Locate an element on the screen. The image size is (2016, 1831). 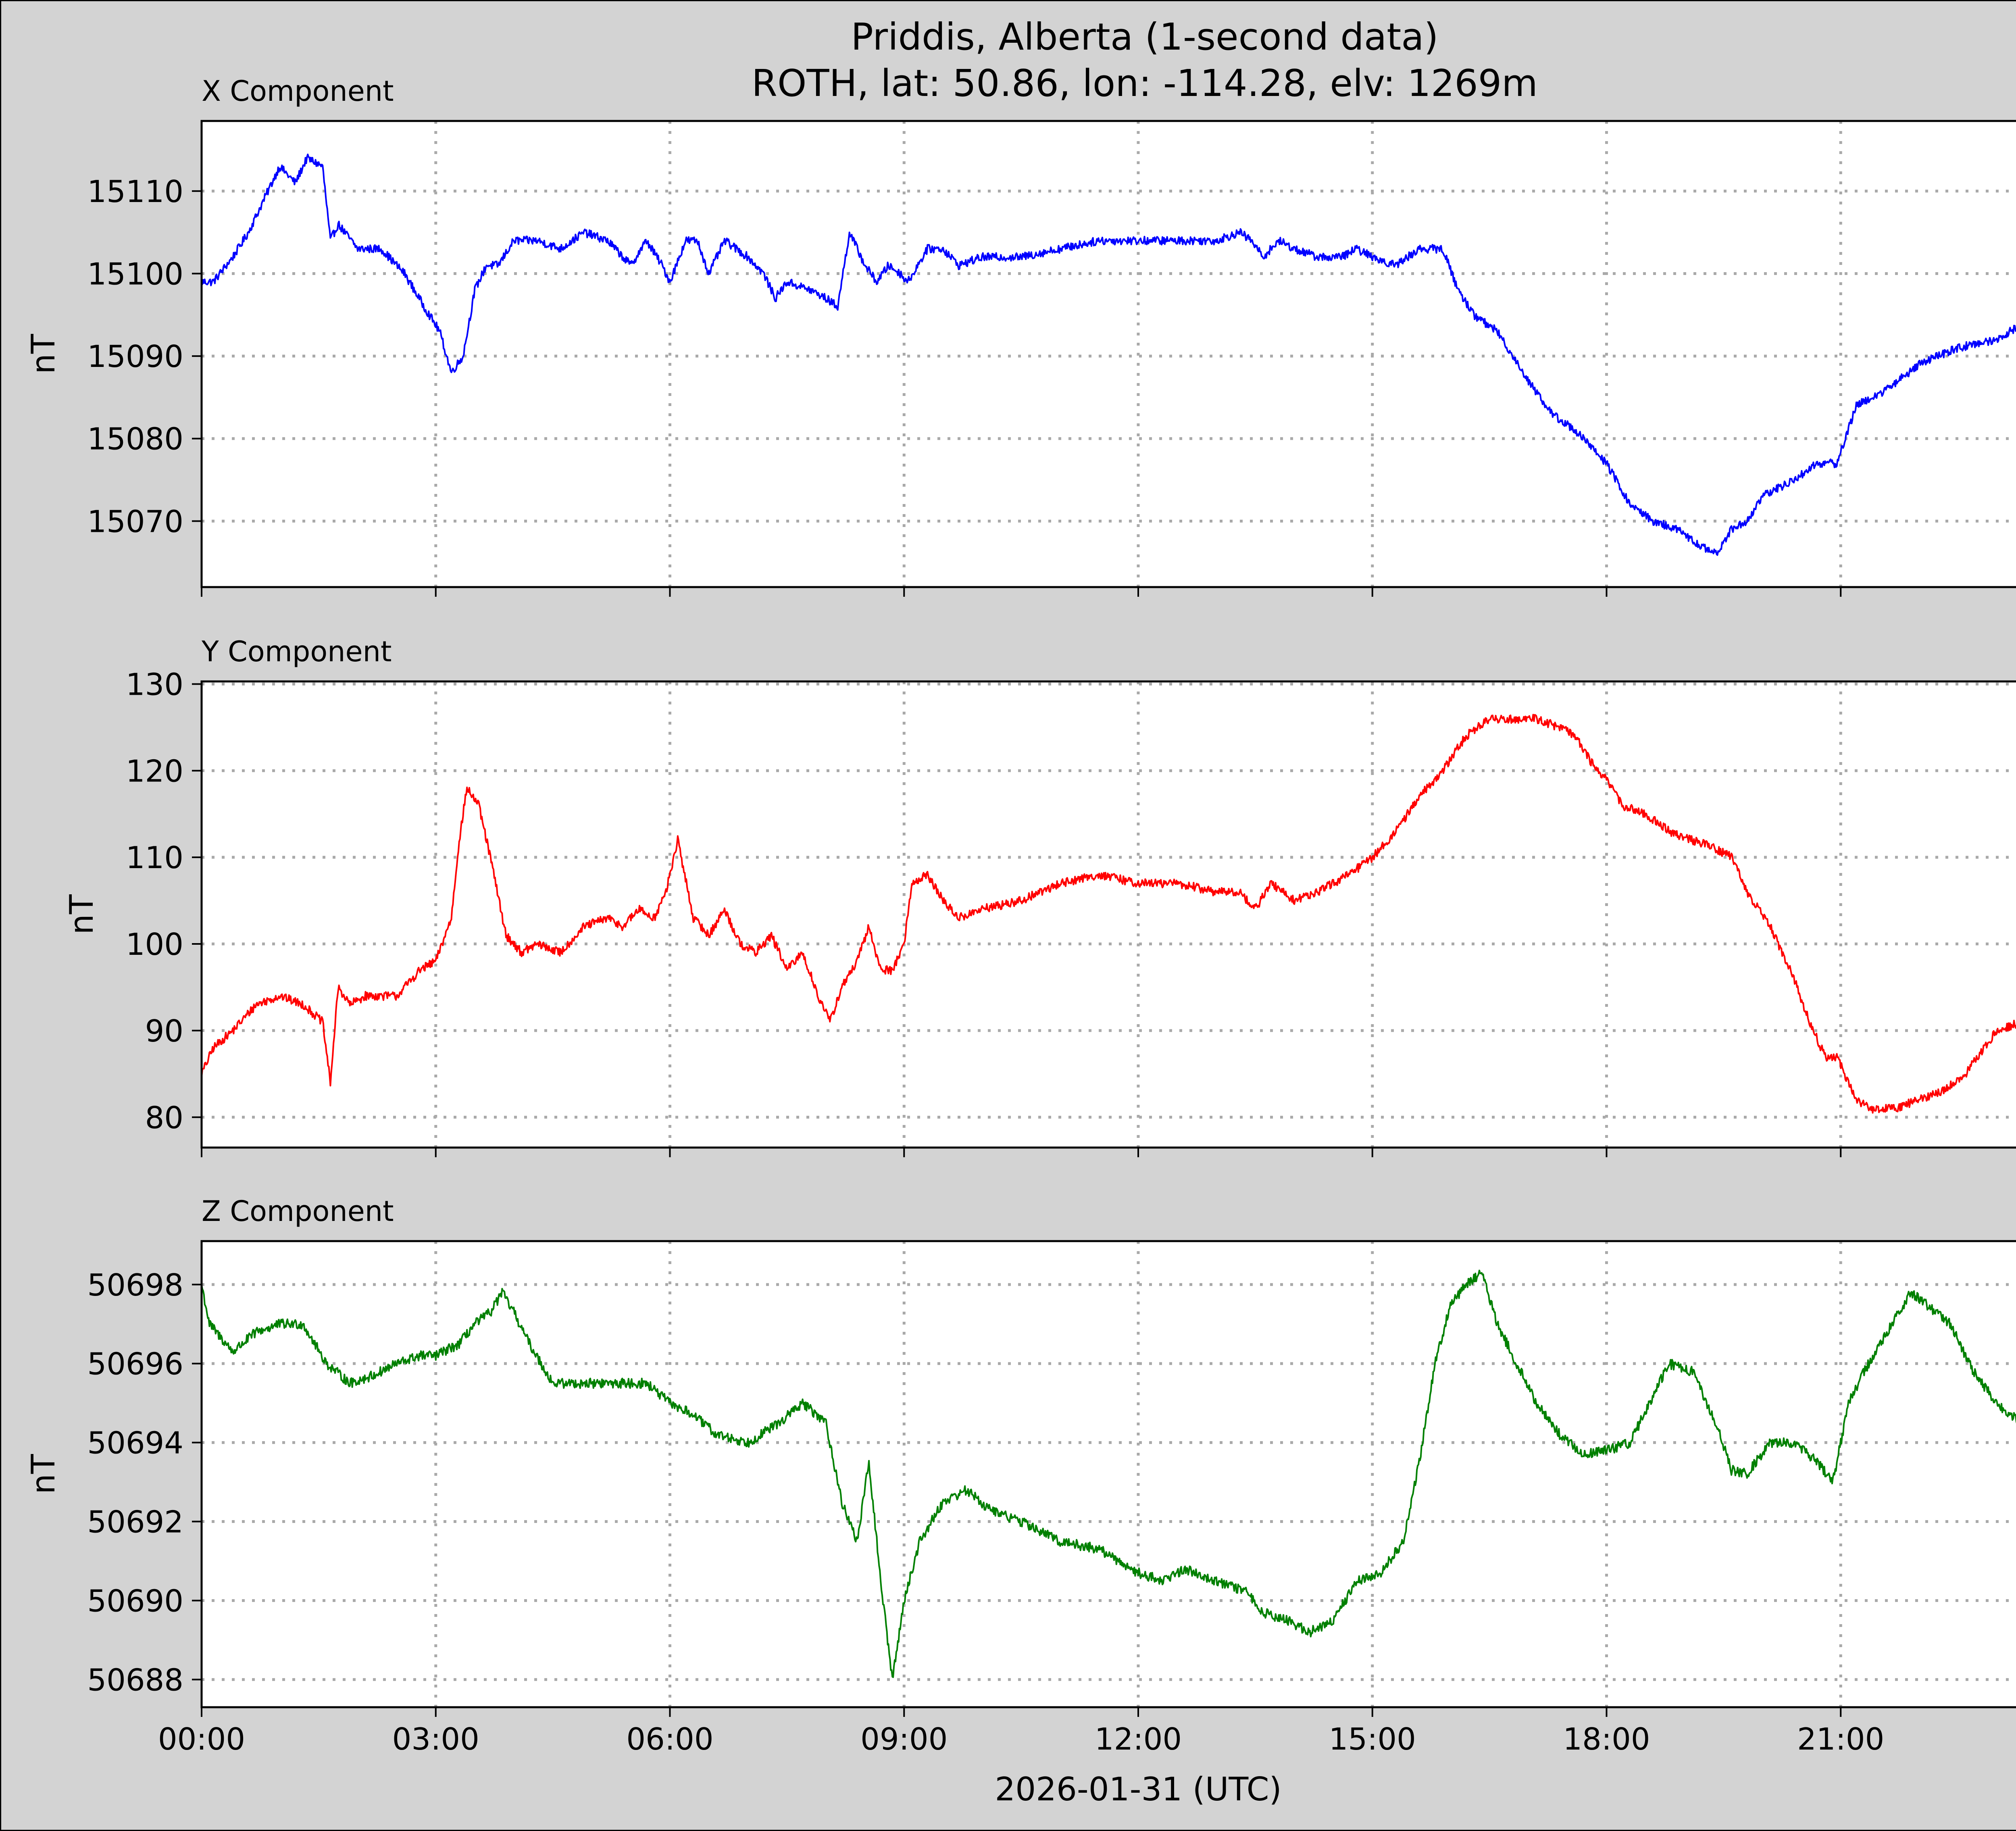
y-tick-label: 50698 is located at coordinates (135, 1285).